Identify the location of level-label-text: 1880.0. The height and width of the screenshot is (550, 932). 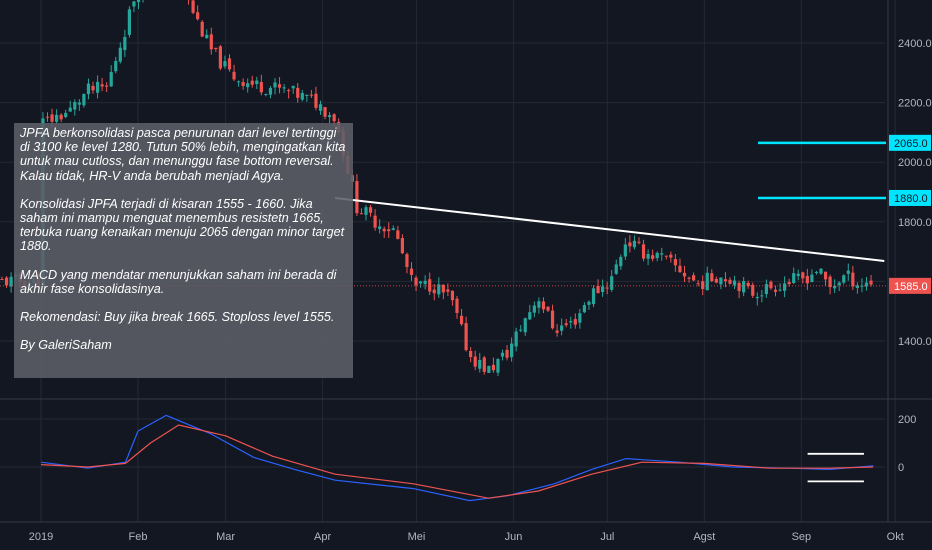
(911, 199).